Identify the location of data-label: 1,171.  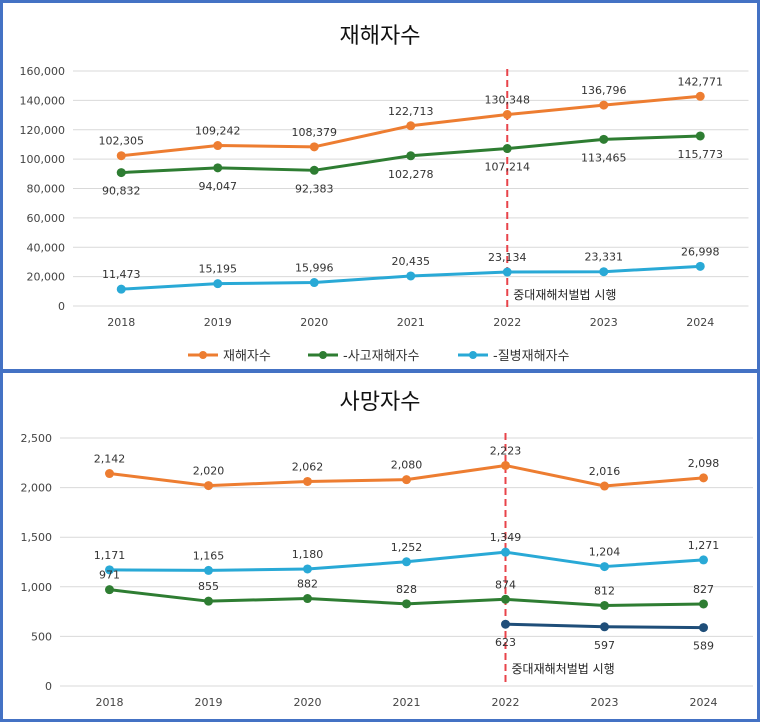
(110, 555).